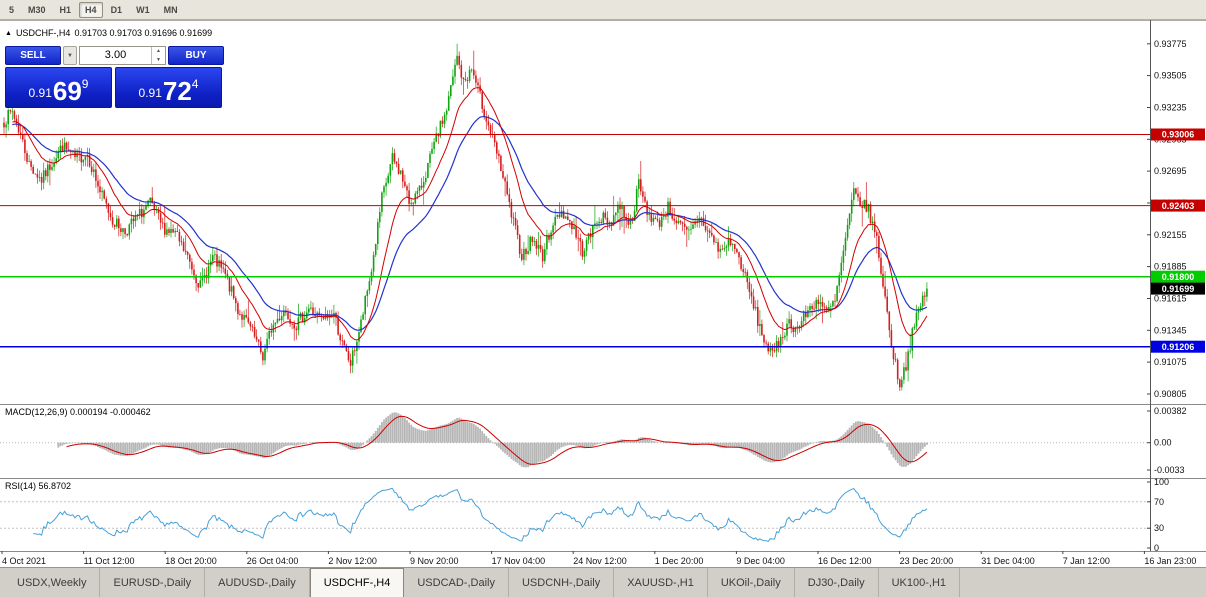  I want to click on chart-tab-audusd-daily: AUDUSD-,Daily, so click(257, 582).